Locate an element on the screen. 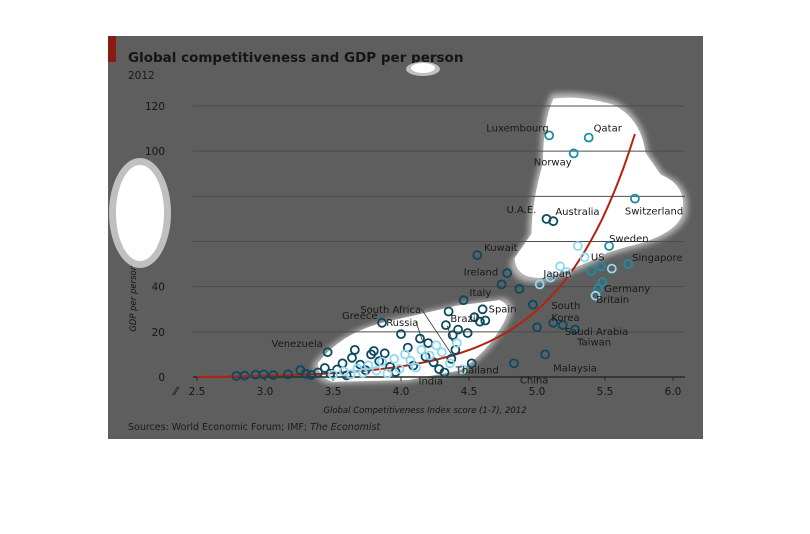 This screenshot has height=534, width=810. point-japan is located at coordinates (591, 270).